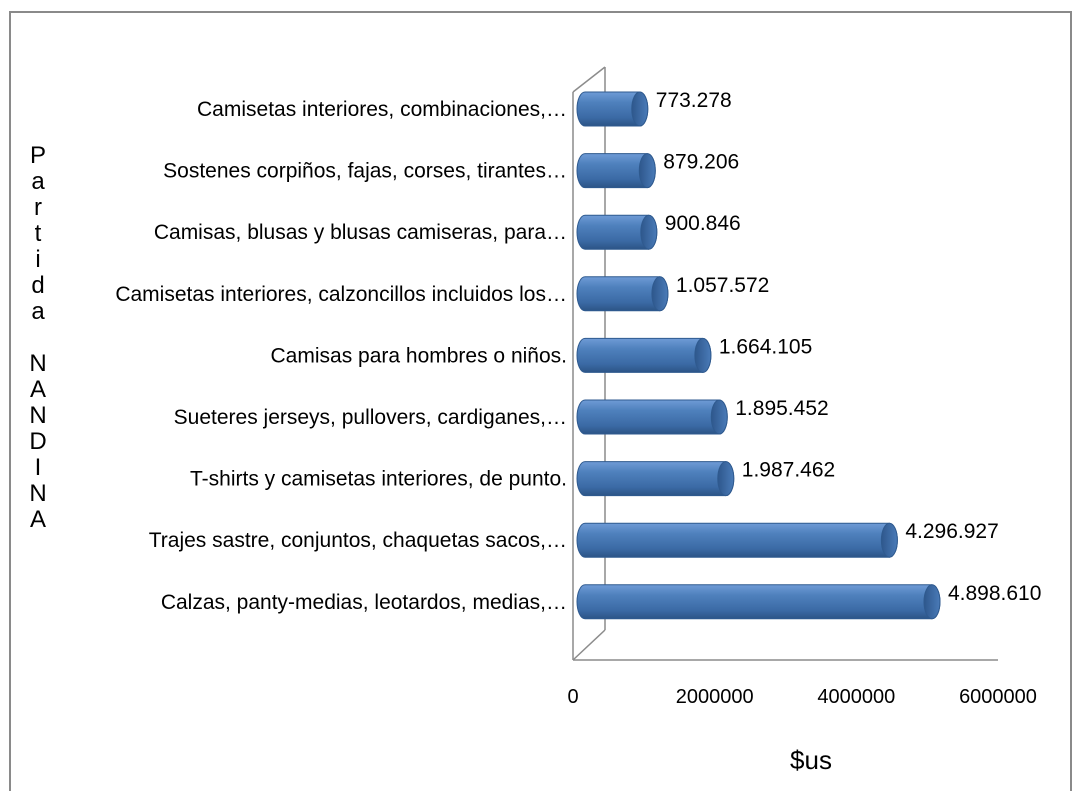 The width and height of the screenshot is (1083, 791). I want to click on data-label: 1.987.462, so click(788, 470).